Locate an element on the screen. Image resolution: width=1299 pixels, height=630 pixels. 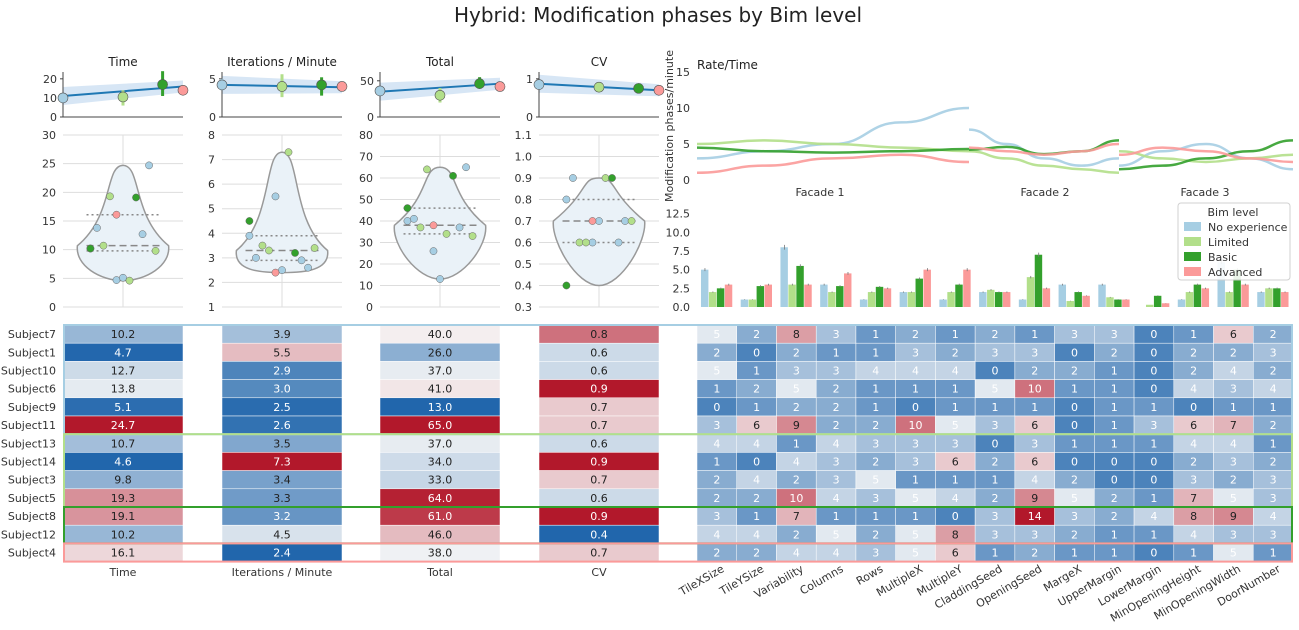
x-tick-label: TileXSize is located at coordinates (701, 580).